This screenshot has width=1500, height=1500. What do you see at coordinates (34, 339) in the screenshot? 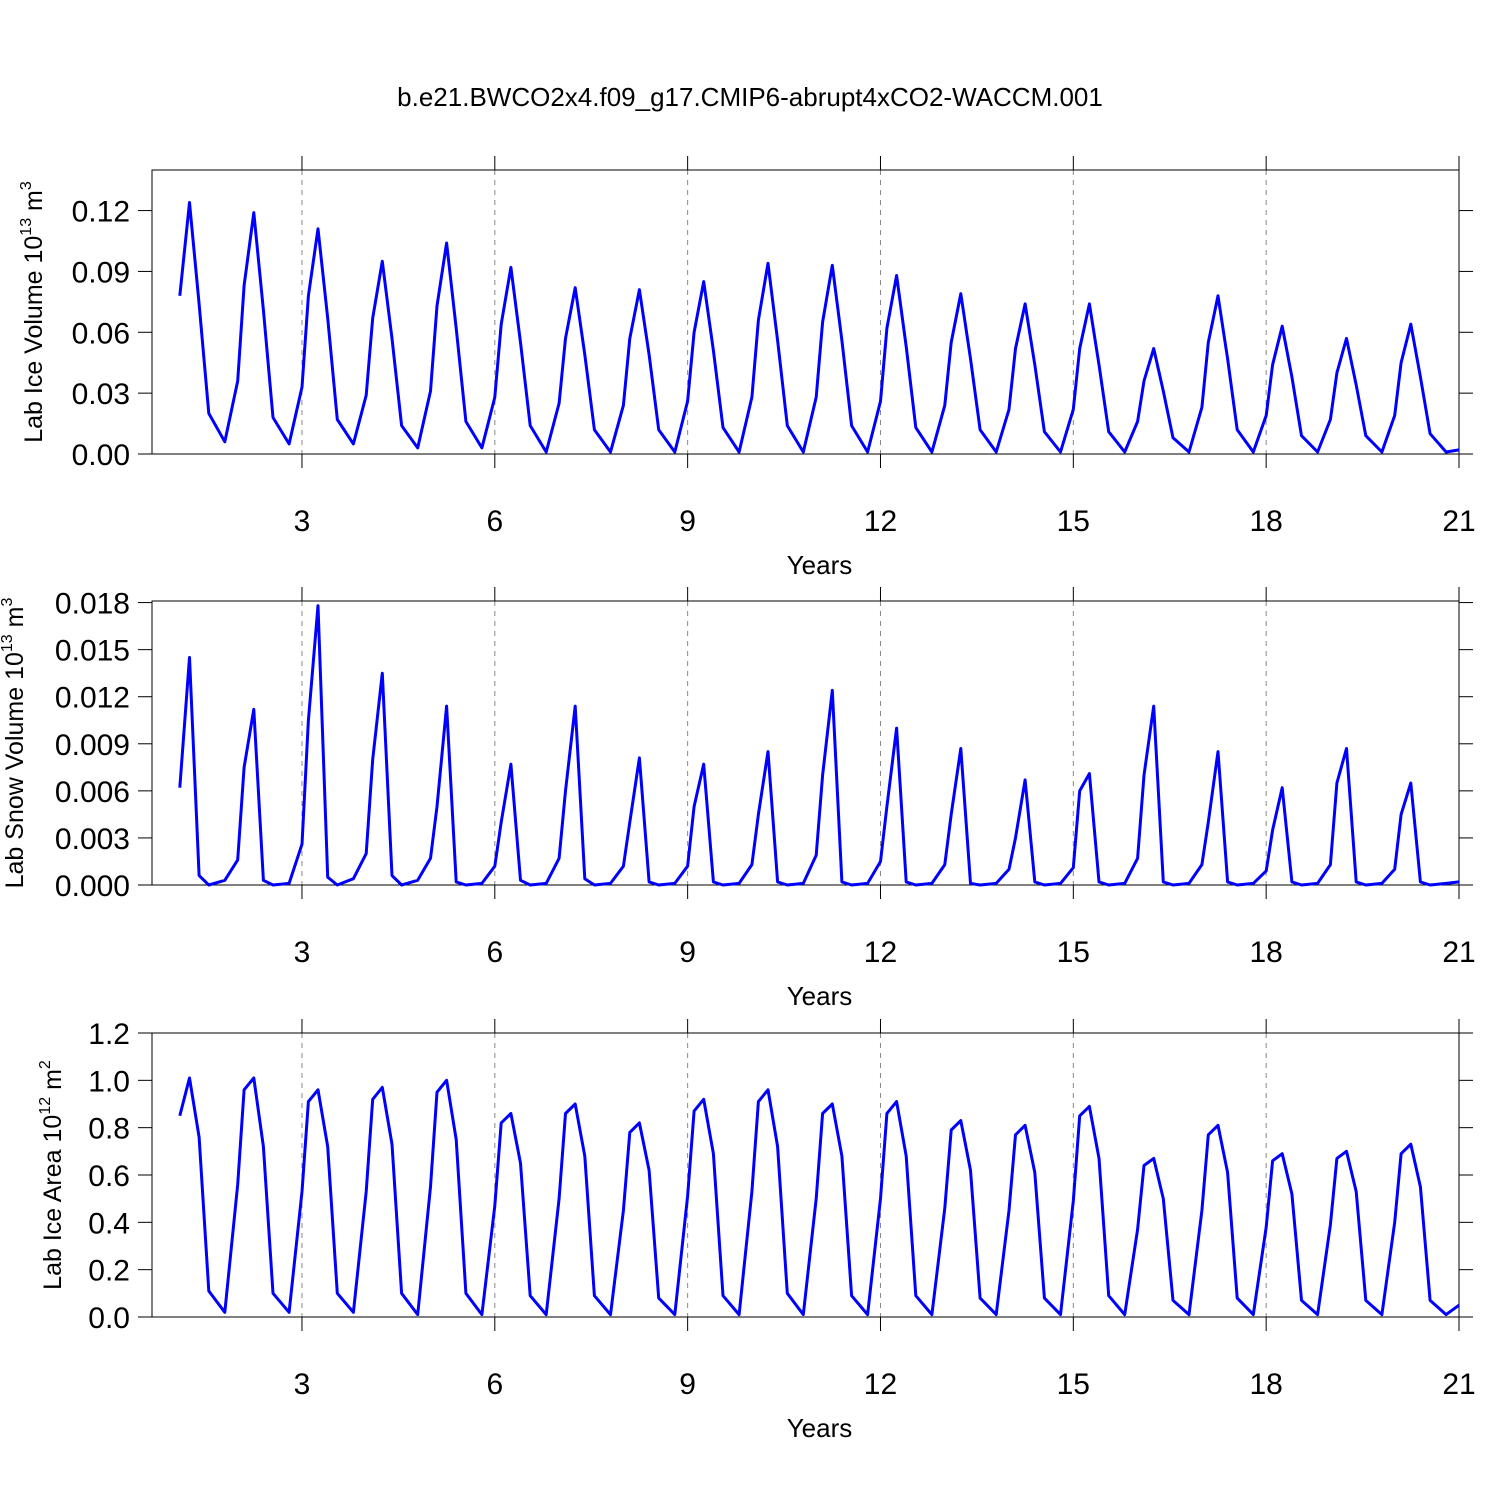
I see `y-label-text: Lab Ice Volume 10` at bounding box center [34, 339].